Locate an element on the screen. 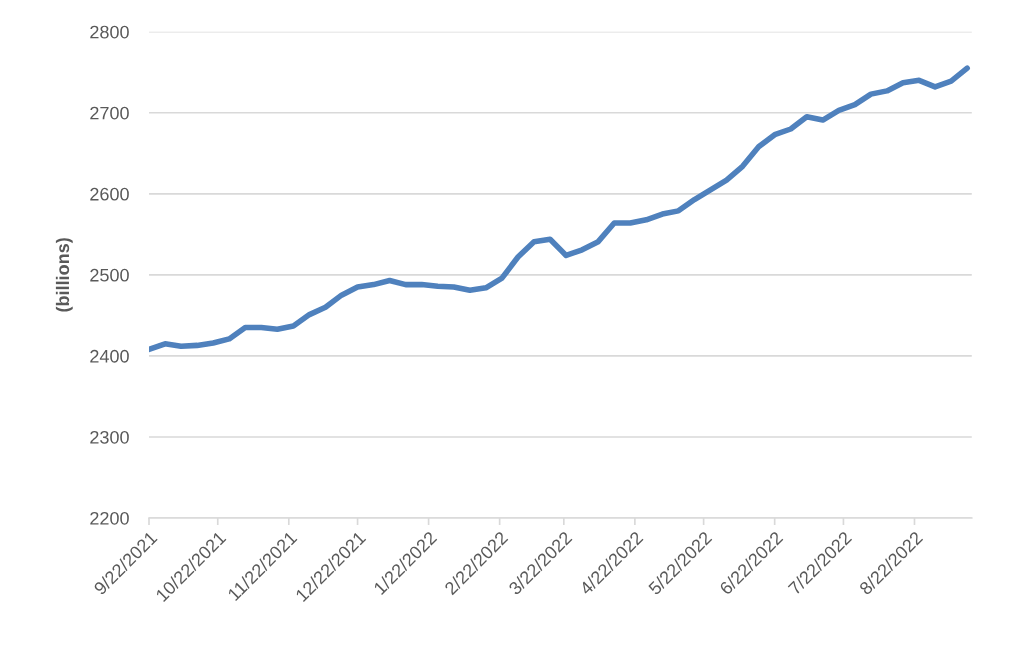 This screenshot has width=1024, height=649. y-tick-label: 2200 is located at coordinates (109, 518).